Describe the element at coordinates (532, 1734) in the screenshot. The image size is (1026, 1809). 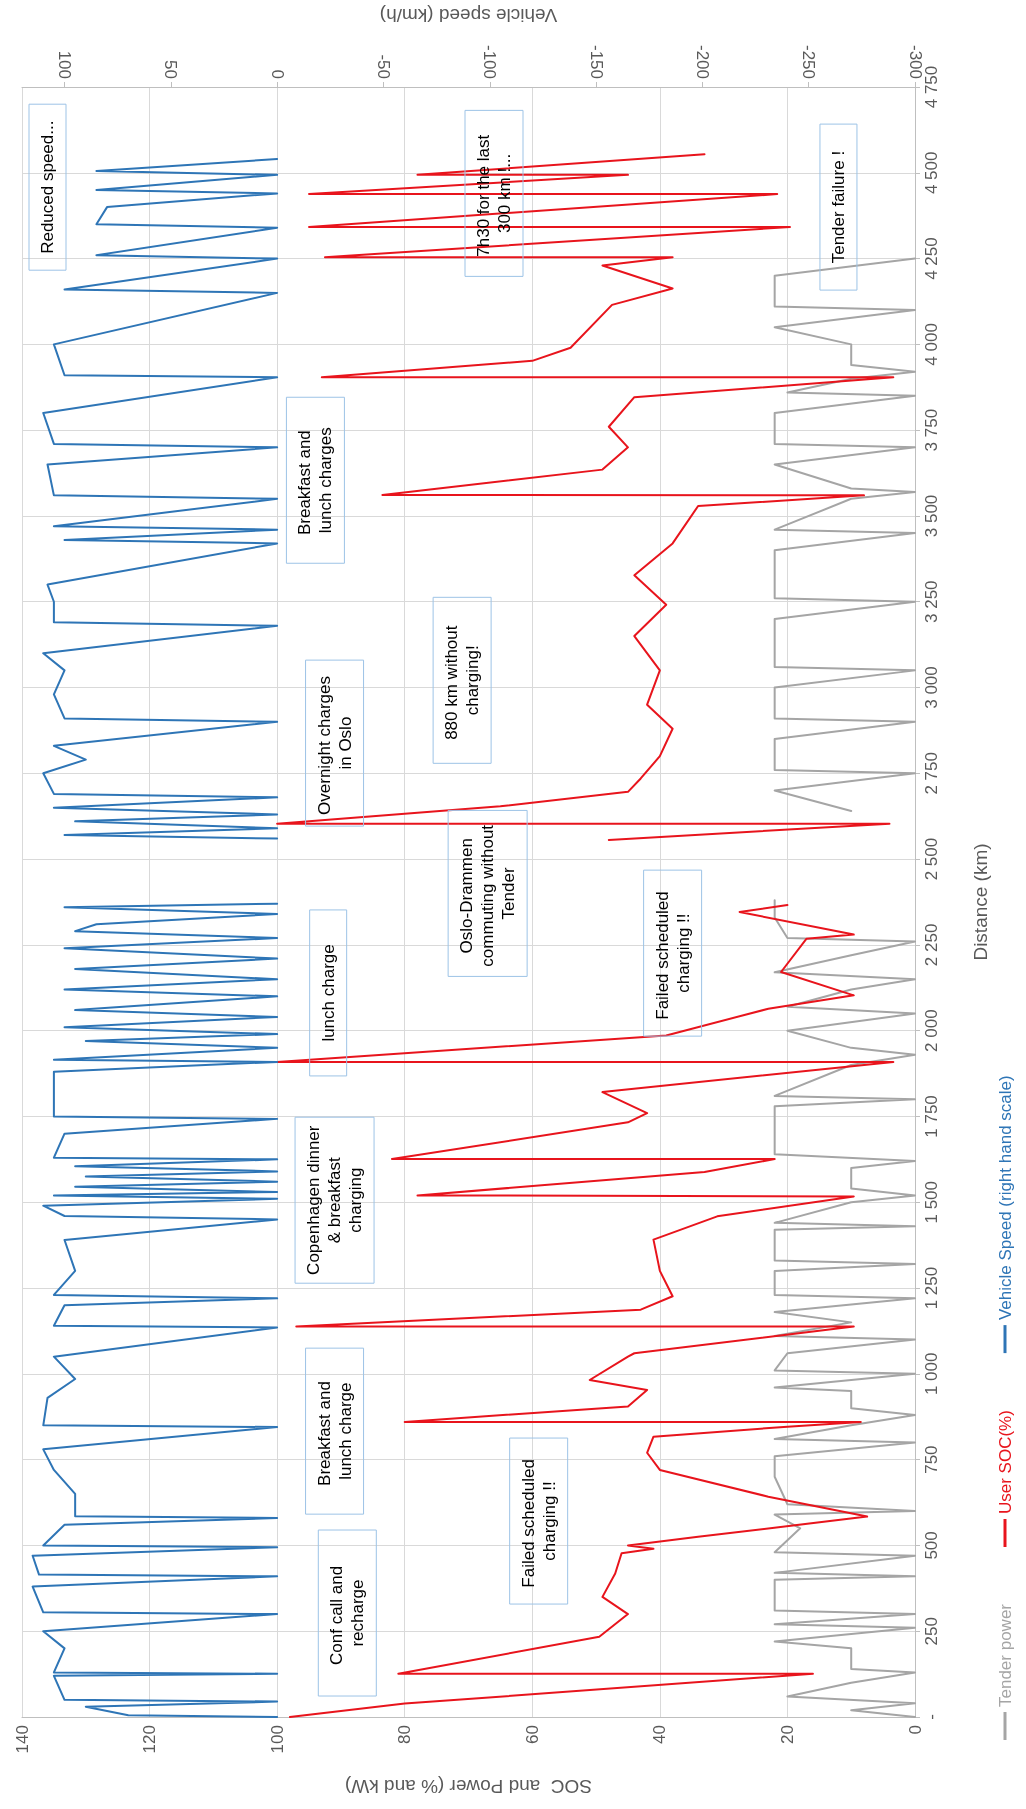
I see `x-tick-label: 60` at that location.